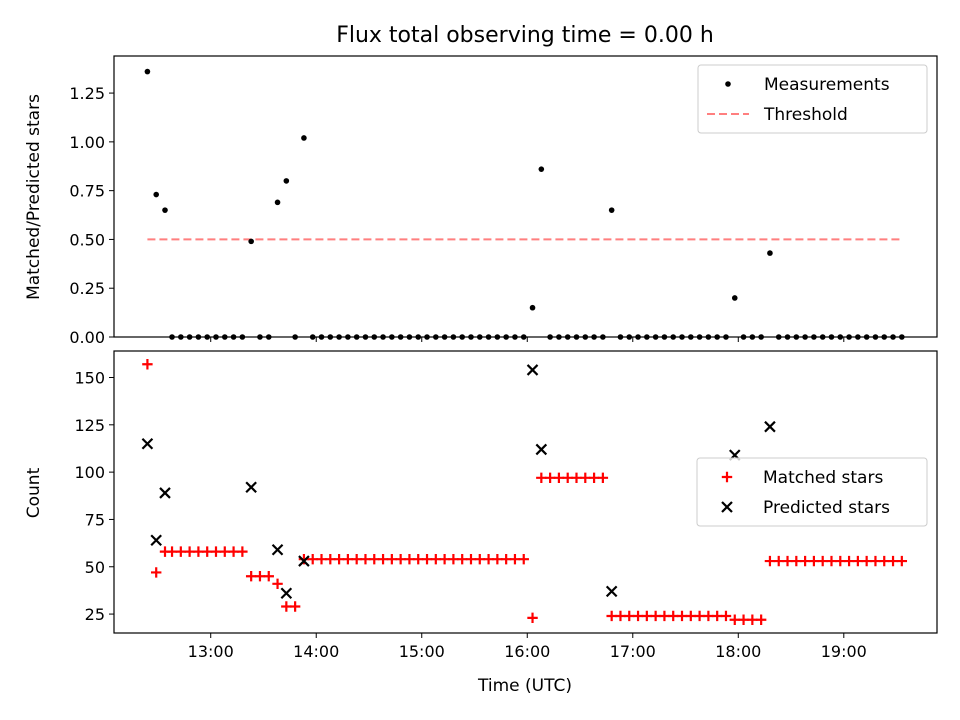 This screenshot has width=960, height=720. Describe the element at coordinates (727, 477) in the screenshot. I see `legend-matched-marker` at that location.